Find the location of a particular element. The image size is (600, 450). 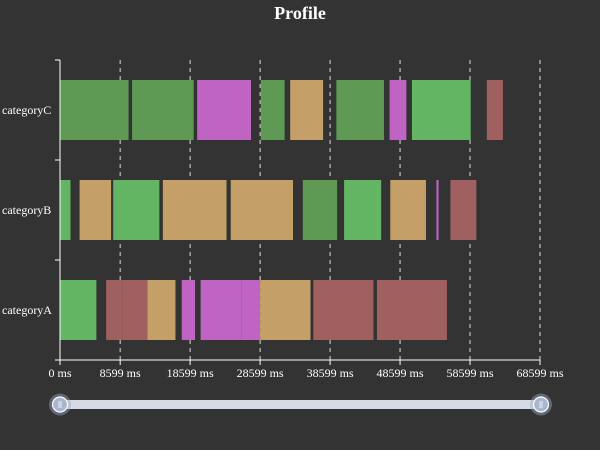

y-category-label: categoryA is located at coordinates (27, 310).